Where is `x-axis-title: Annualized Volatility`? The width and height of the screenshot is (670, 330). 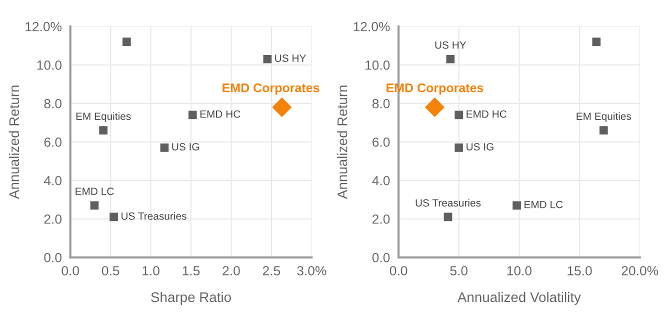
x-axis-title: Annualized Volatility is located at coordinates (519, 298).